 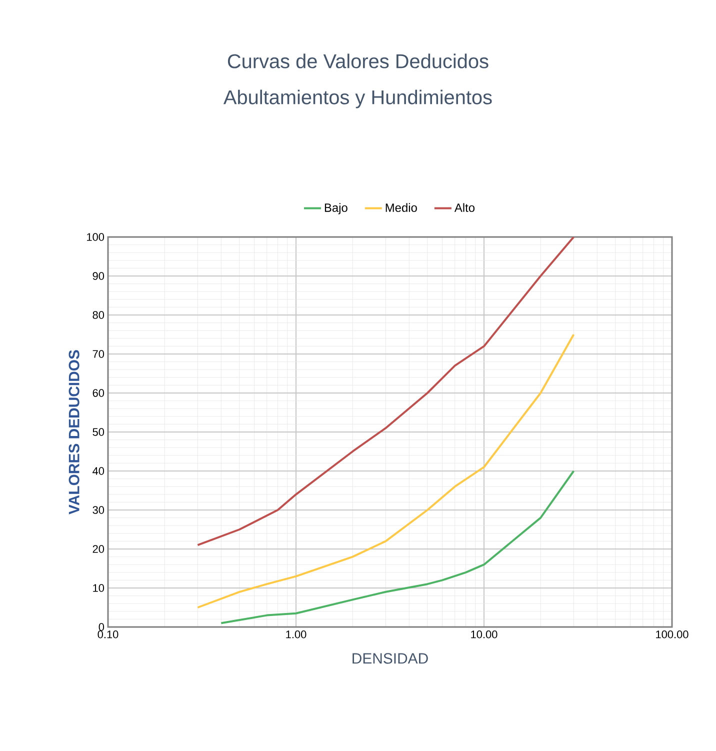 I want to click on y-tick-label: 20, so click(x=98, y=549).